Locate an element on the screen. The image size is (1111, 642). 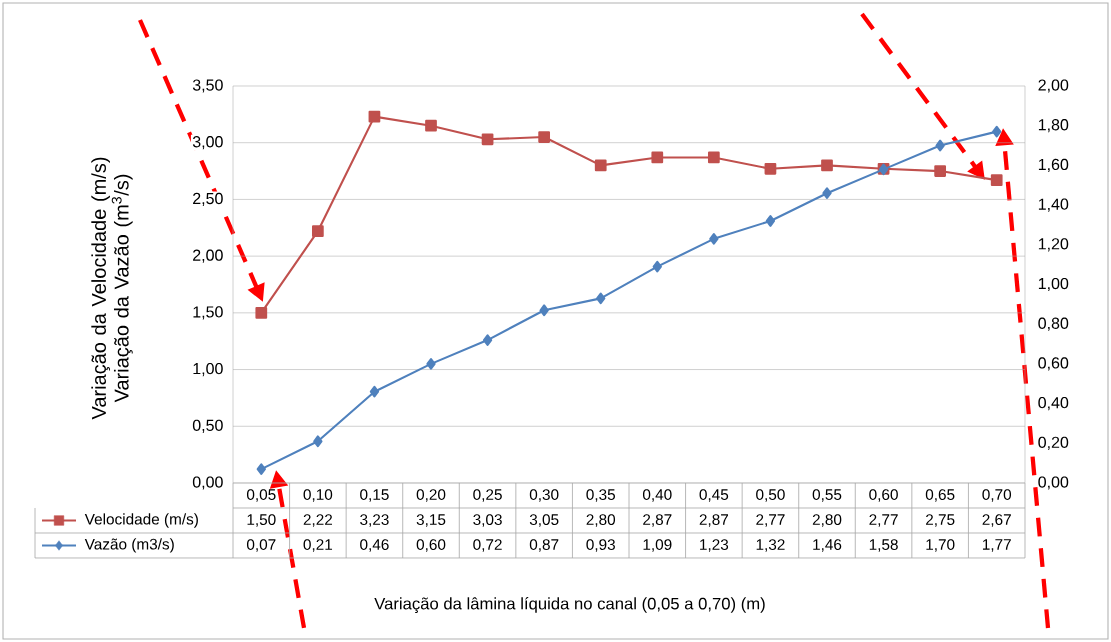
y2-tick-label: 0,20 is located at coordinates (1053, 443).